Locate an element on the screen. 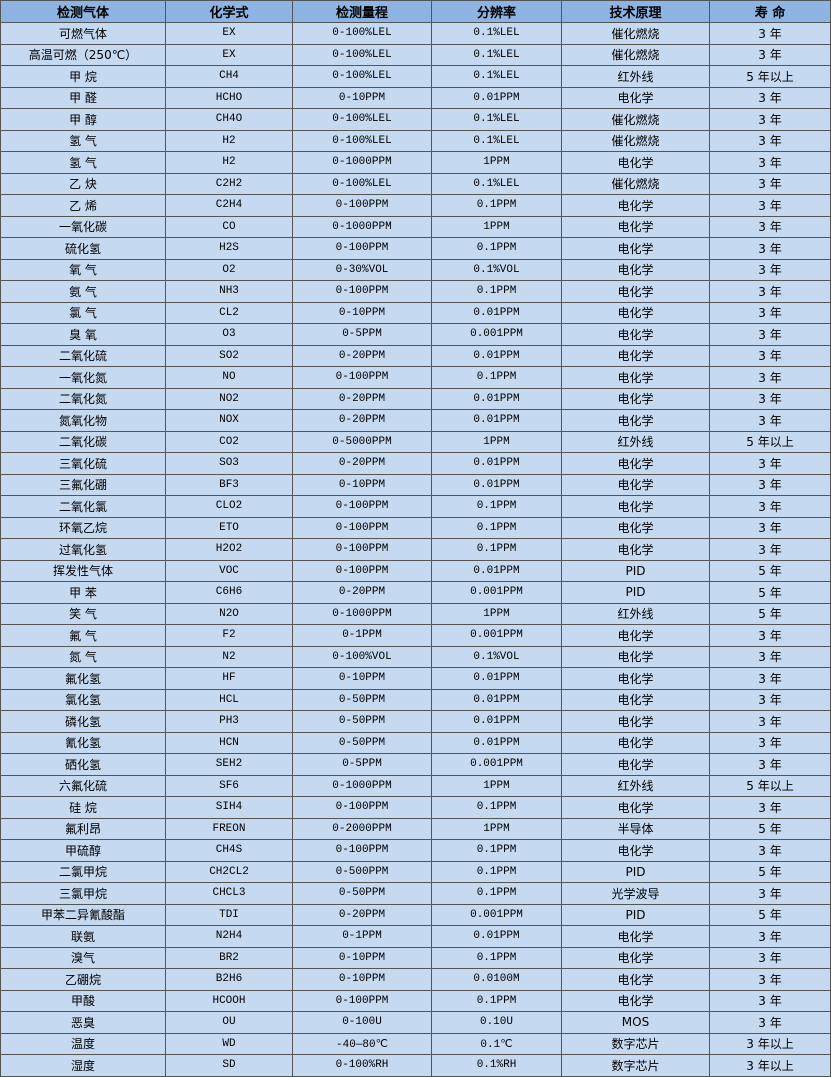 The height and width of the screenshot is (1077, 831). formula-cell: SO2 is located at coordinates (229, 355).